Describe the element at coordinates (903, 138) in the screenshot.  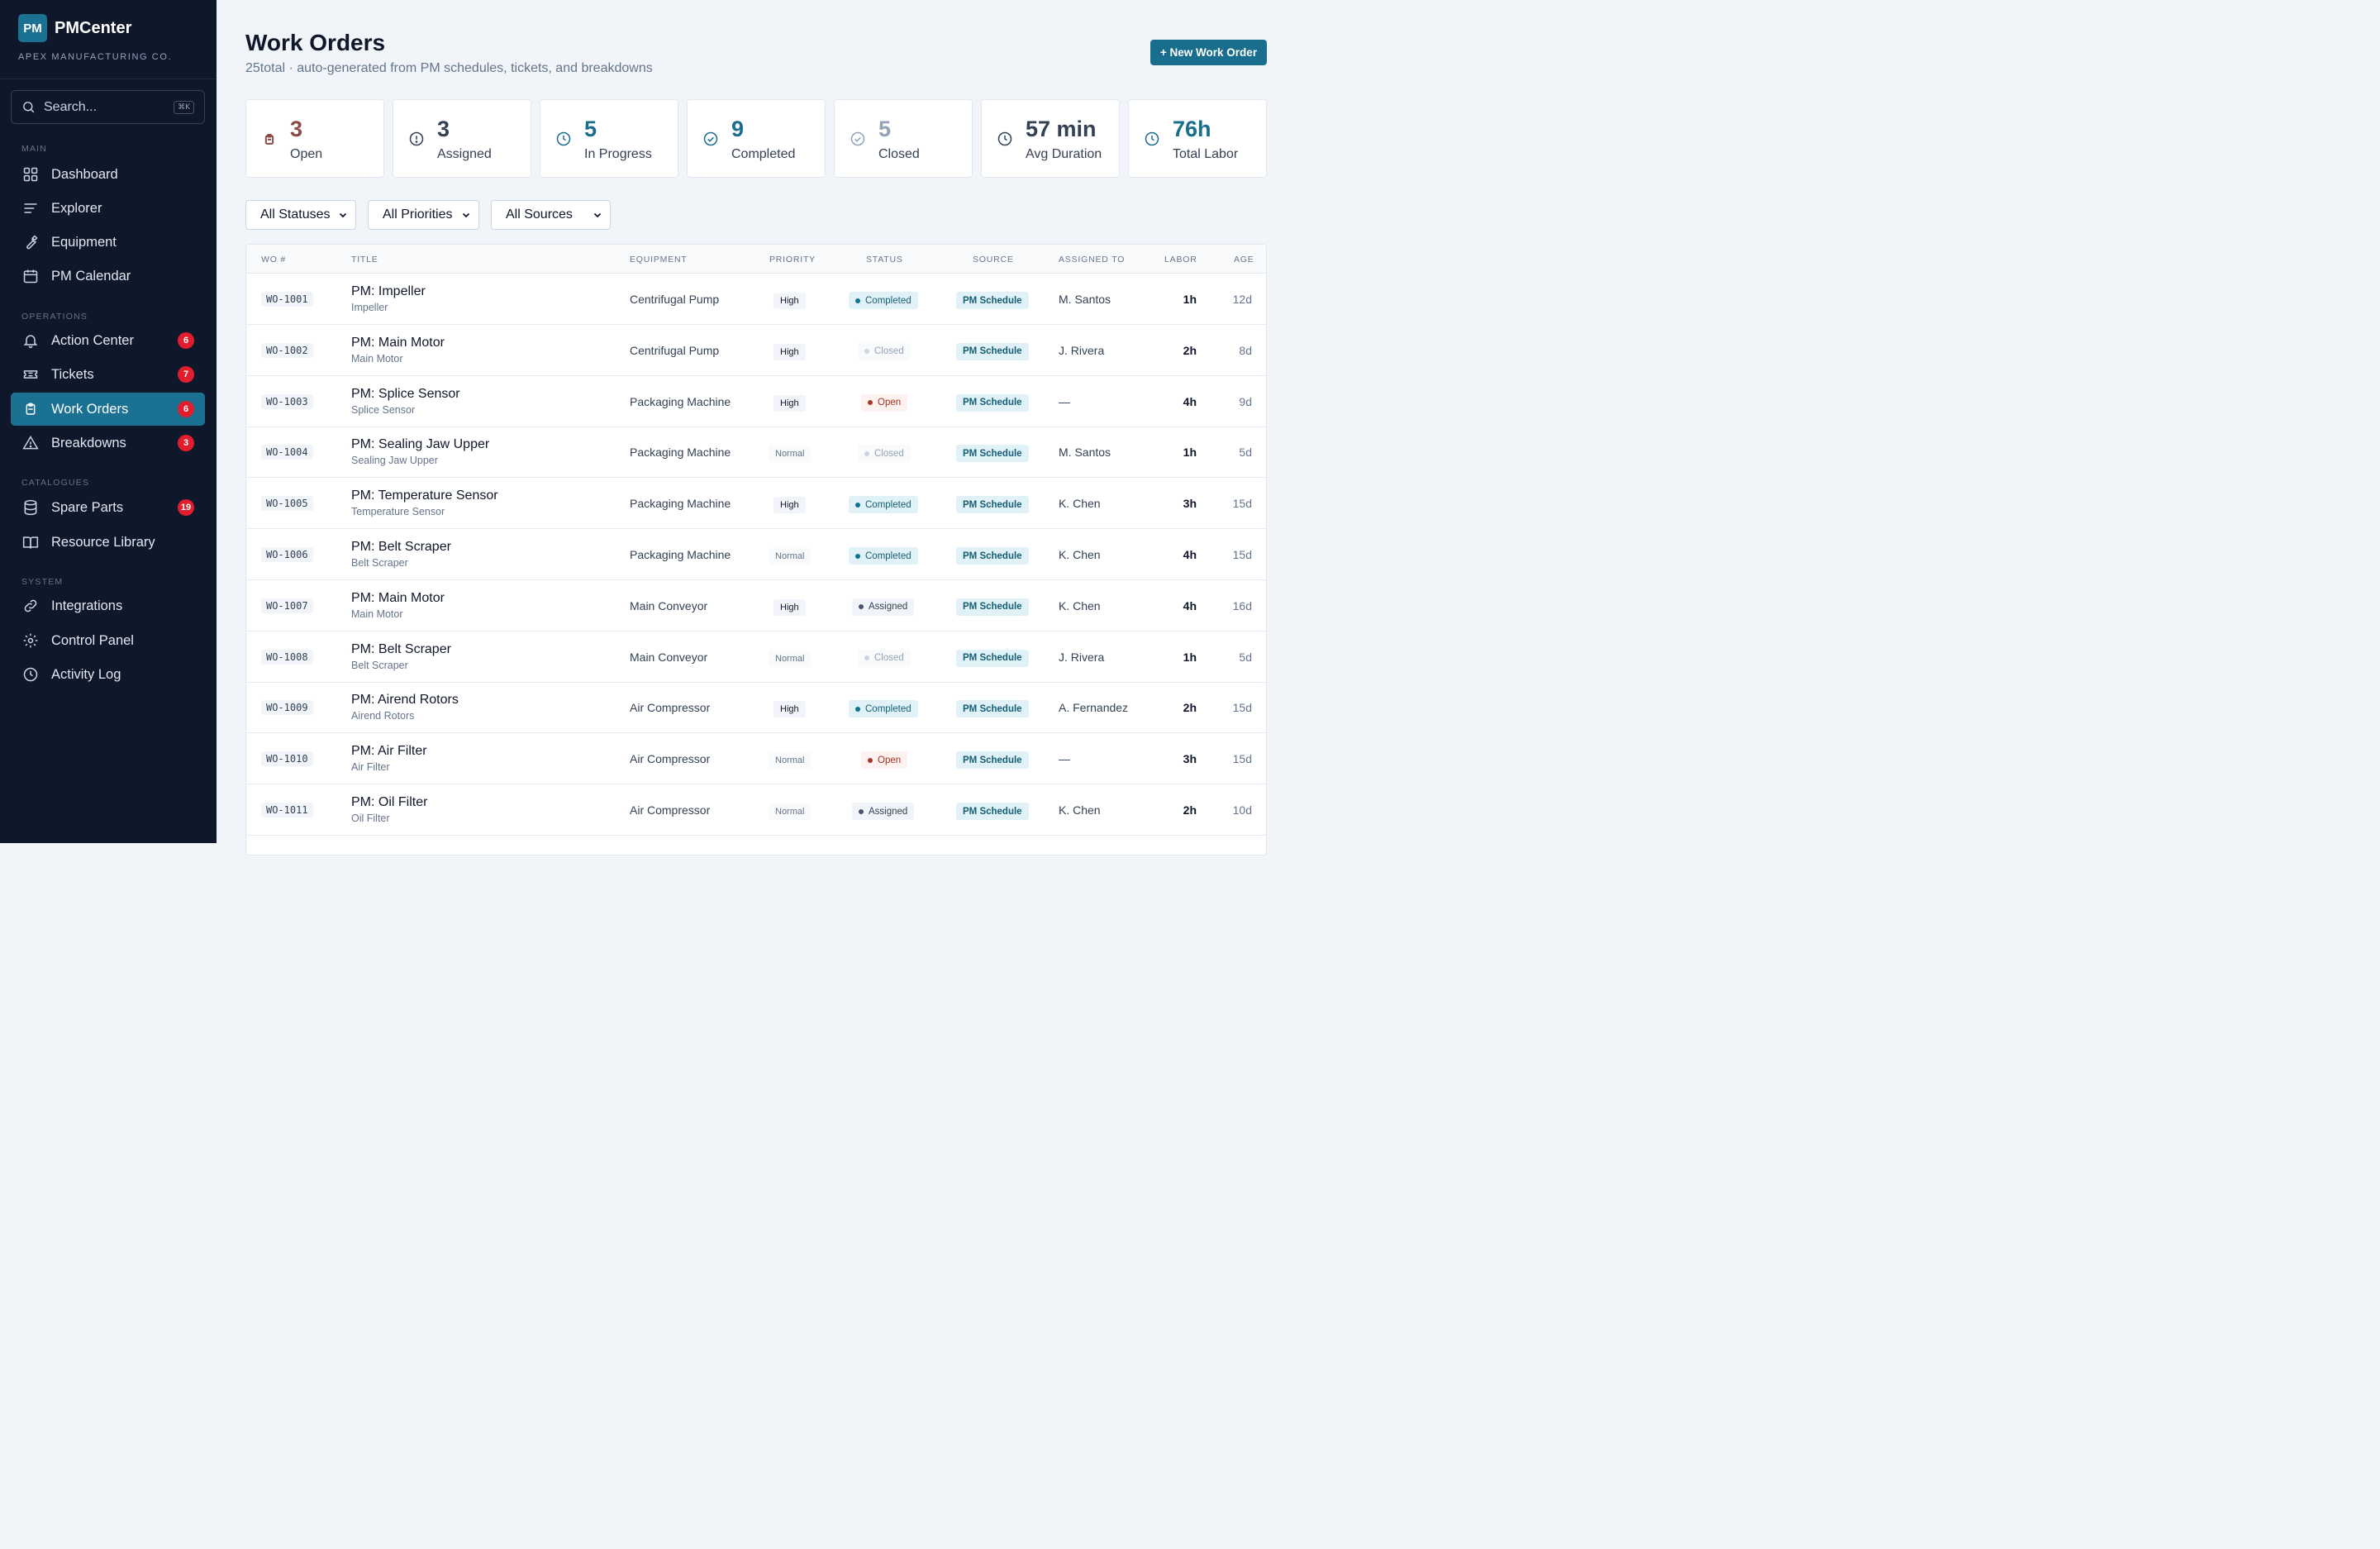
I see `stat-card-closed: 5 Closed` at that location.